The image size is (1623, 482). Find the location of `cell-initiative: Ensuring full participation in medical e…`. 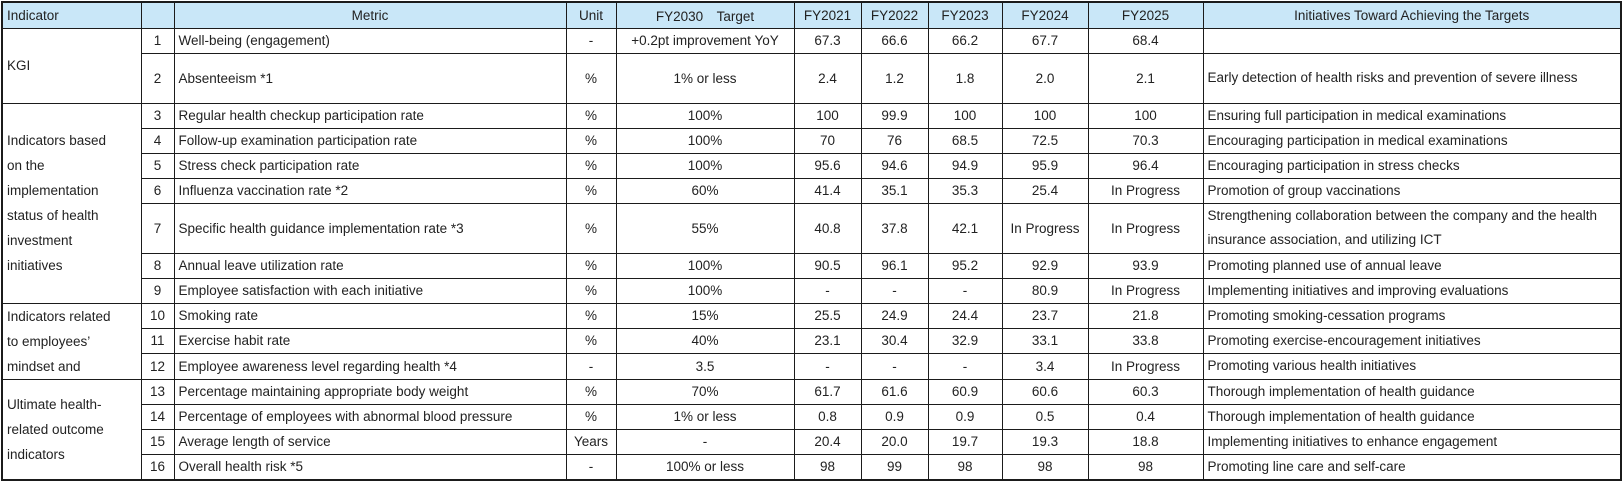

cell-initiative: Ensuring full participation in medical e… is located at coordinates (1412, 115).